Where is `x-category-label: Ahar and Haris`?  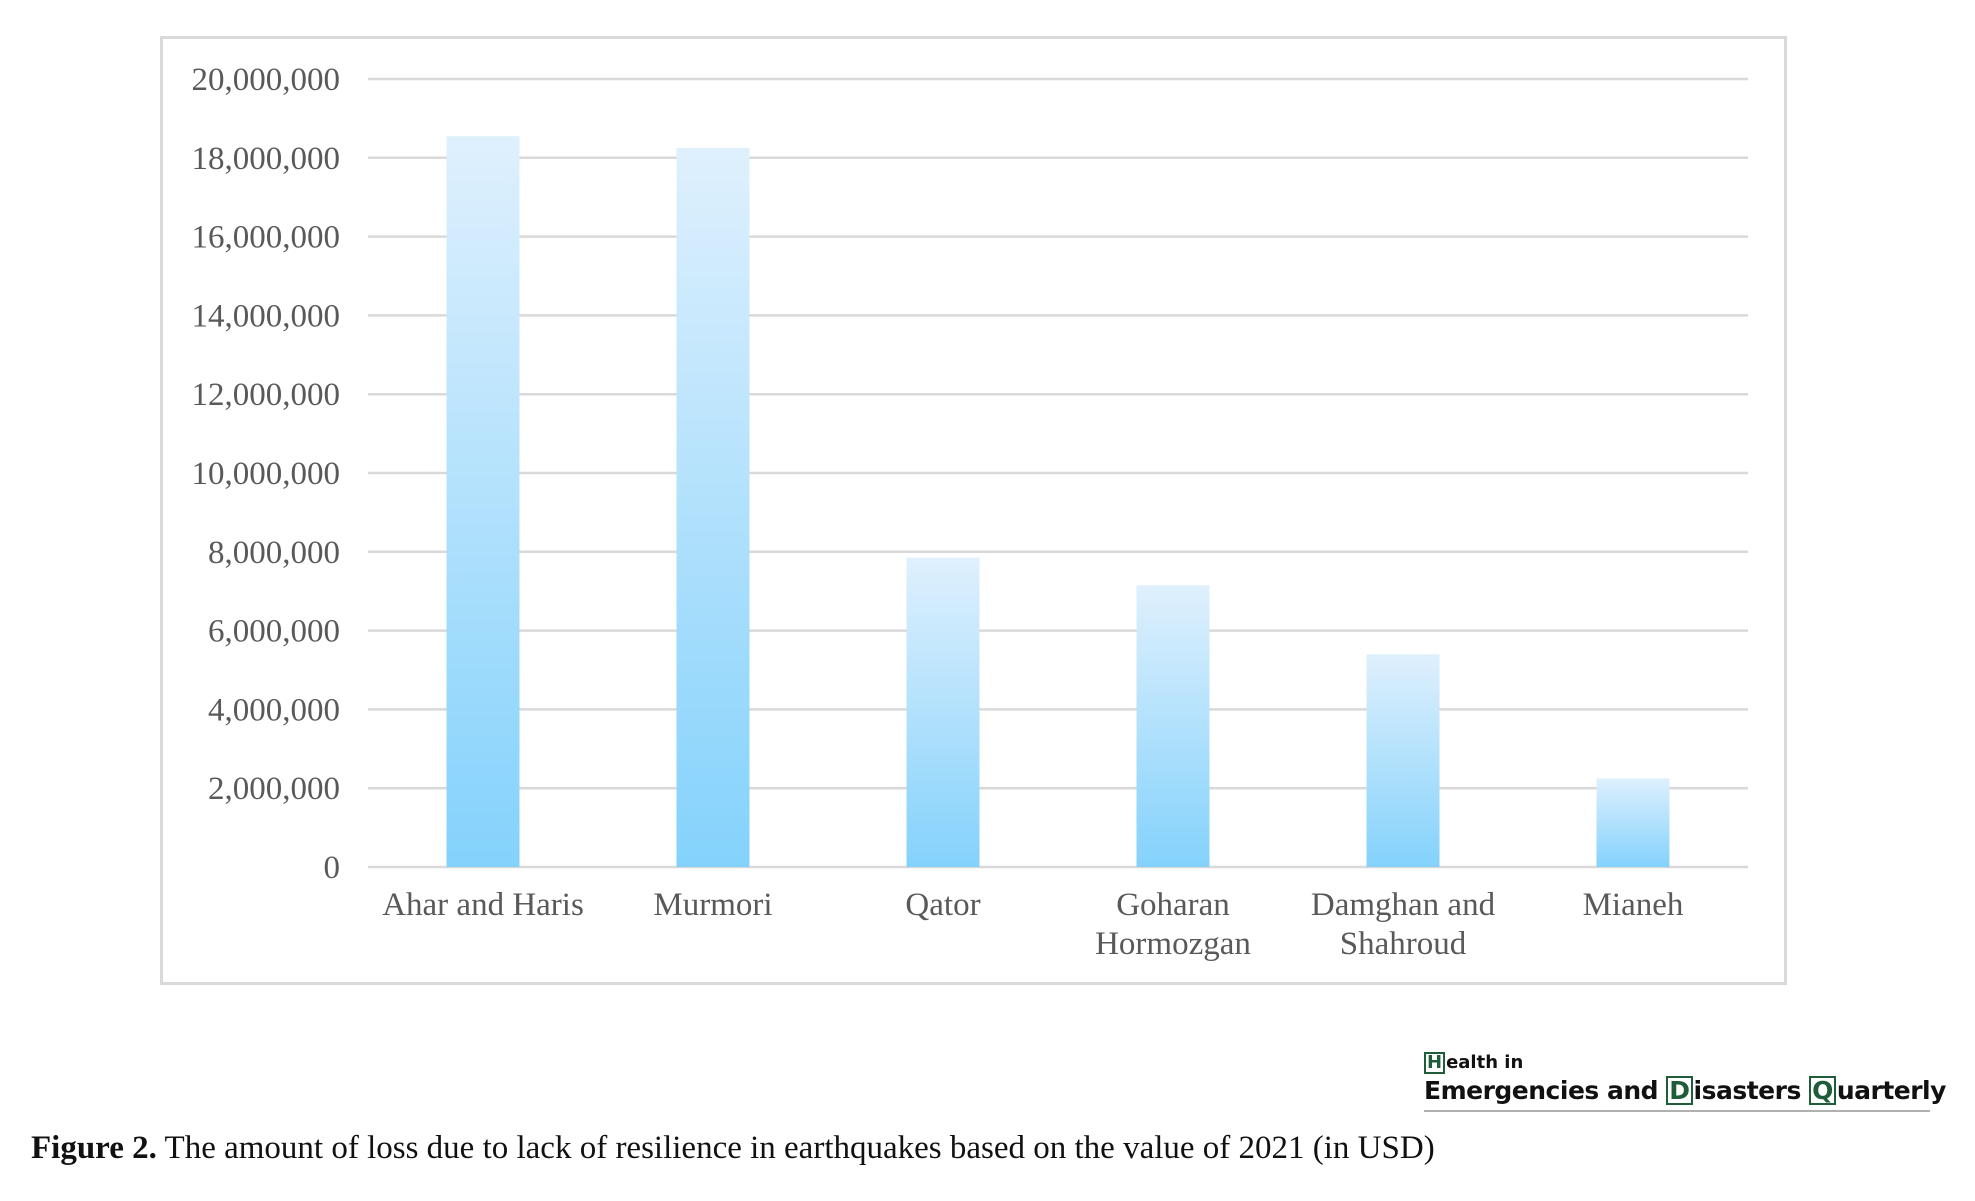 x-category-label: Ahar and Haris is located at coordinates (483, 905).